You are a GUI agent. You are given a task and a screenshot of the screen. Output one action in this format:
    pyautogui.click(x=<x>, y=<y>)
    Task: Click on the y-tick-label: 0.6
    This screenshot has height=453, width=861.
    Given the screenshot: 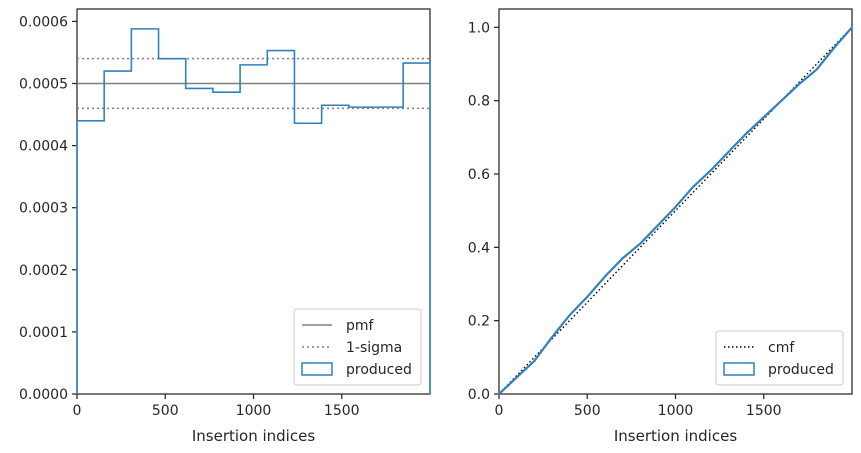 What is the action you would take?
    pyautogui.click(x=479, y=175)
    